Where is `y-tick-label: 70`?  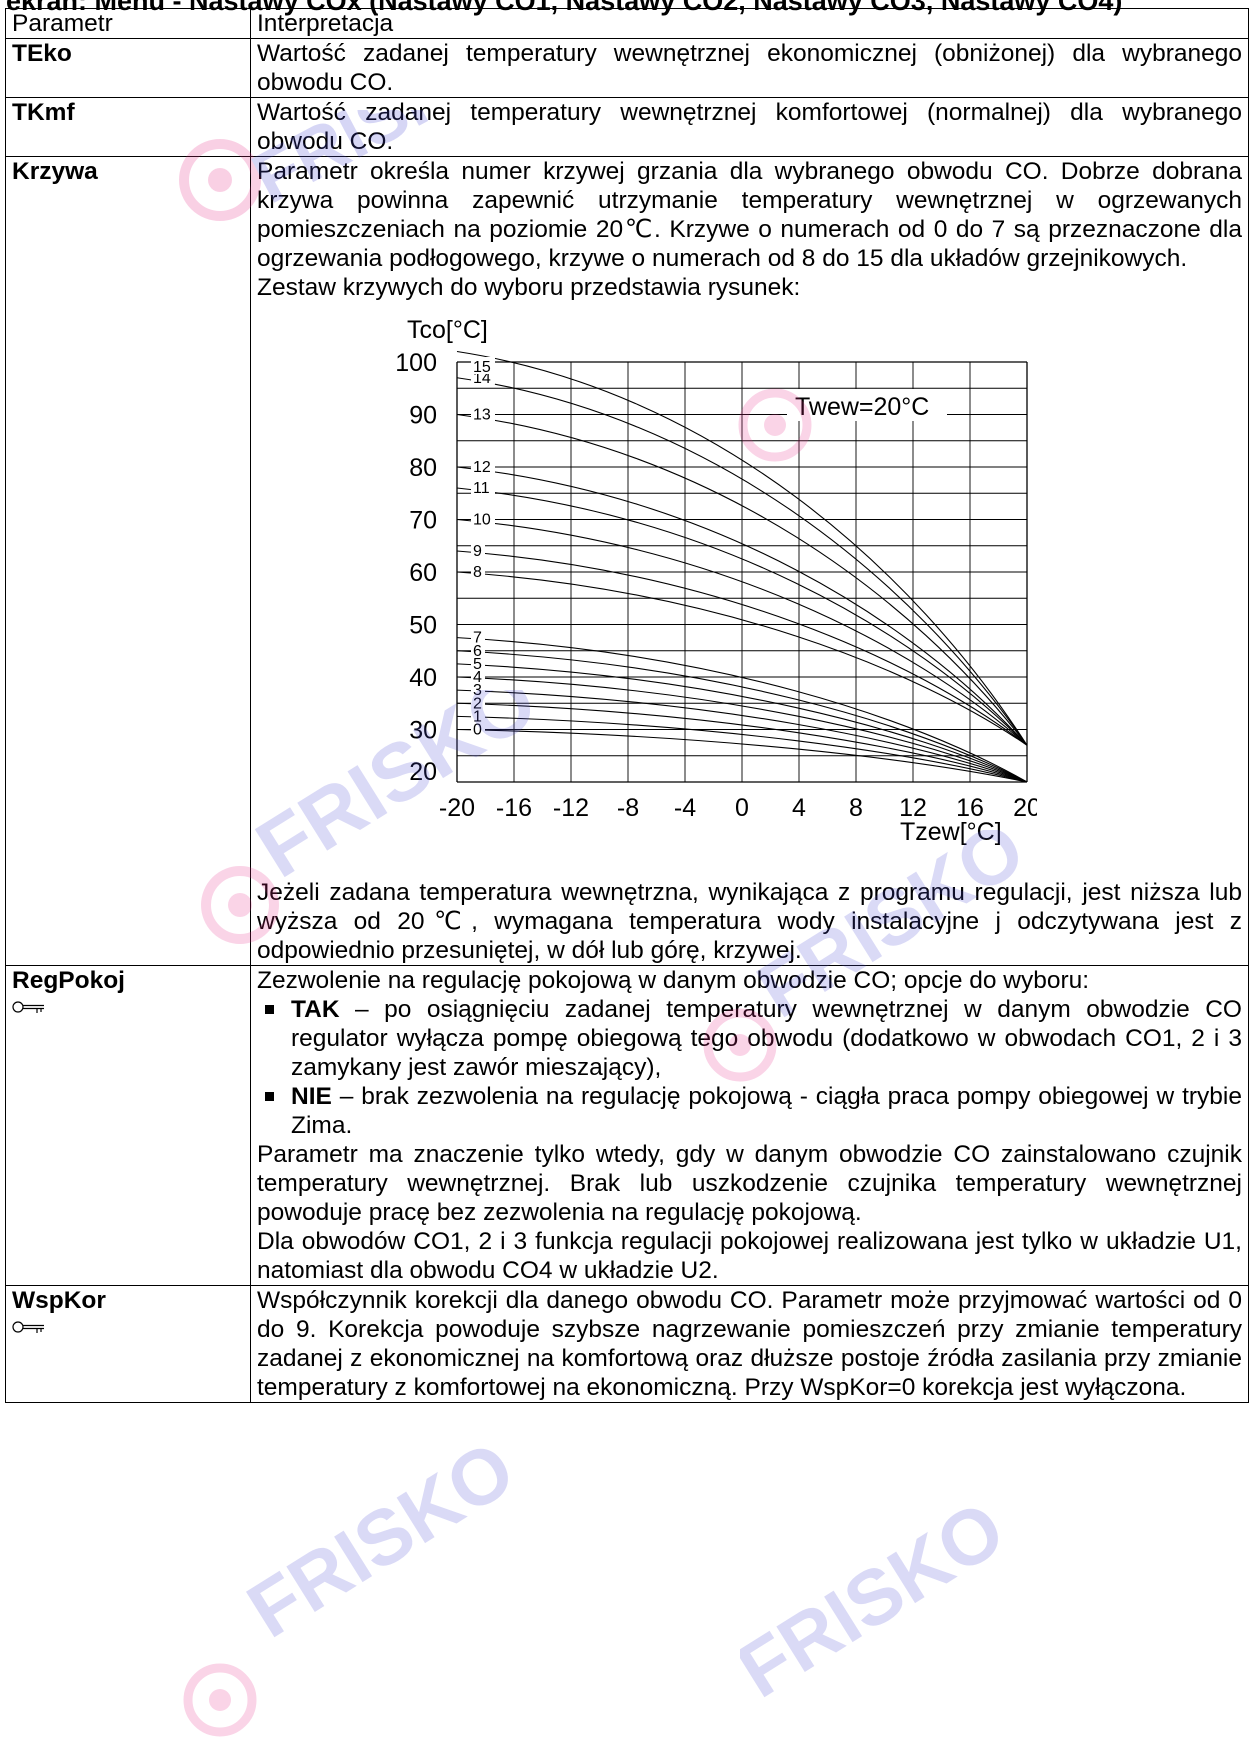
y-tick-label: 70 is located at coordinates (423, 521).